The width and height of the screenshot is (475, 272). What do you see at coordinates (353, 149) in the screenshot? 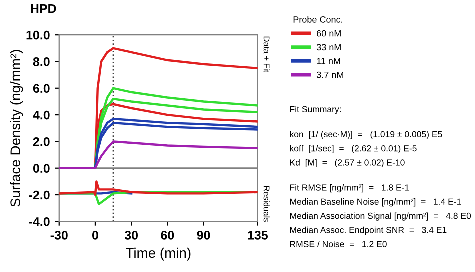
I see `text: koff [1/sec] = (2.62 ± 0.01) E-5` at bounding box center [353, 149].